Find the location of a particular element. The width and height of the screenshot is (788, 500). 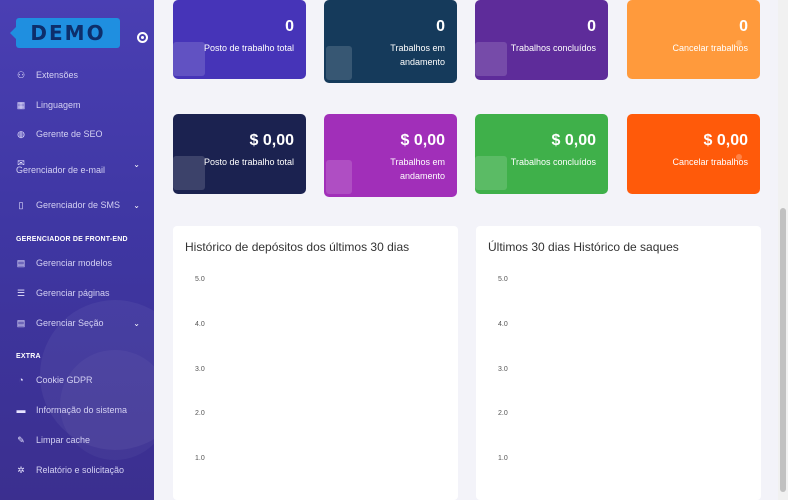

sidebar-item-report: ✲ Relatório e solicitação is located at coordinates (77, 470).